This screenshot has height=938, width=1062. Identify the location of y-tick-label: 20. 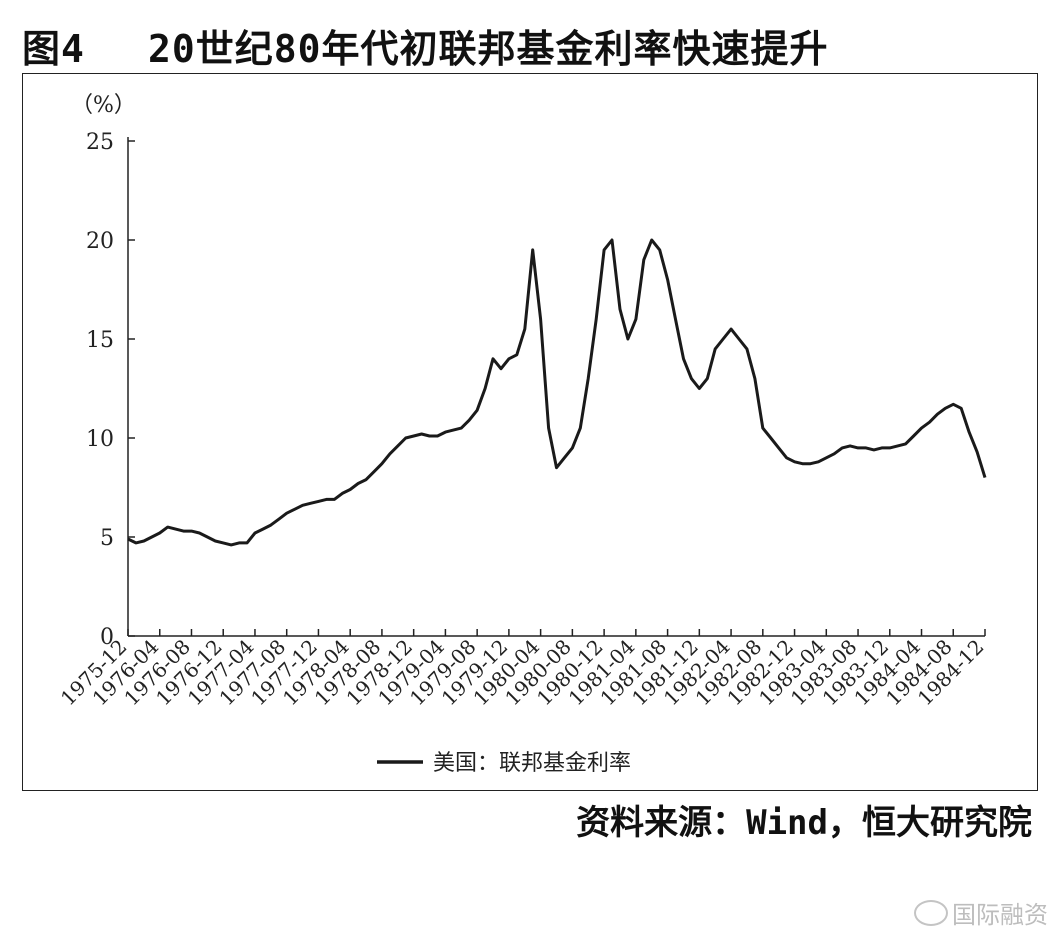
(100, 241).